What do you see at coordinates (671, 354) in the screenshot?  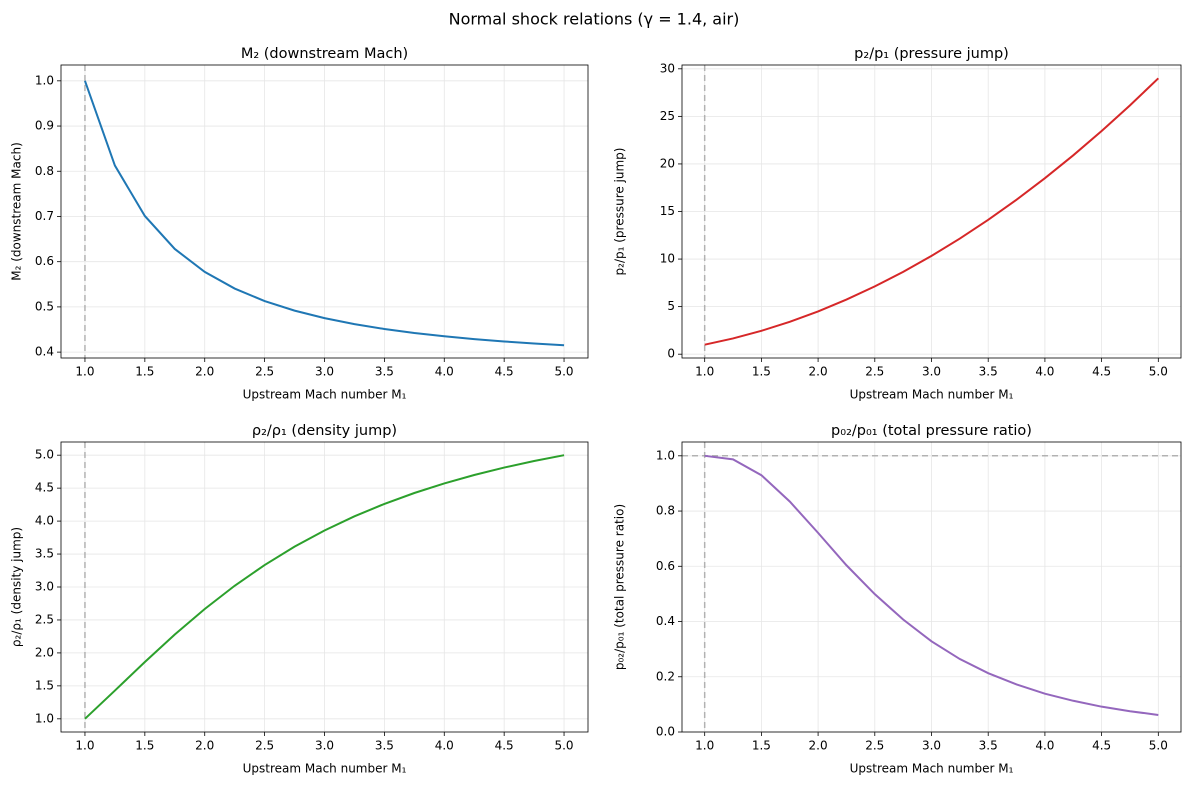 I see `y-tick-label: 0` at bounding box center [671, 354].